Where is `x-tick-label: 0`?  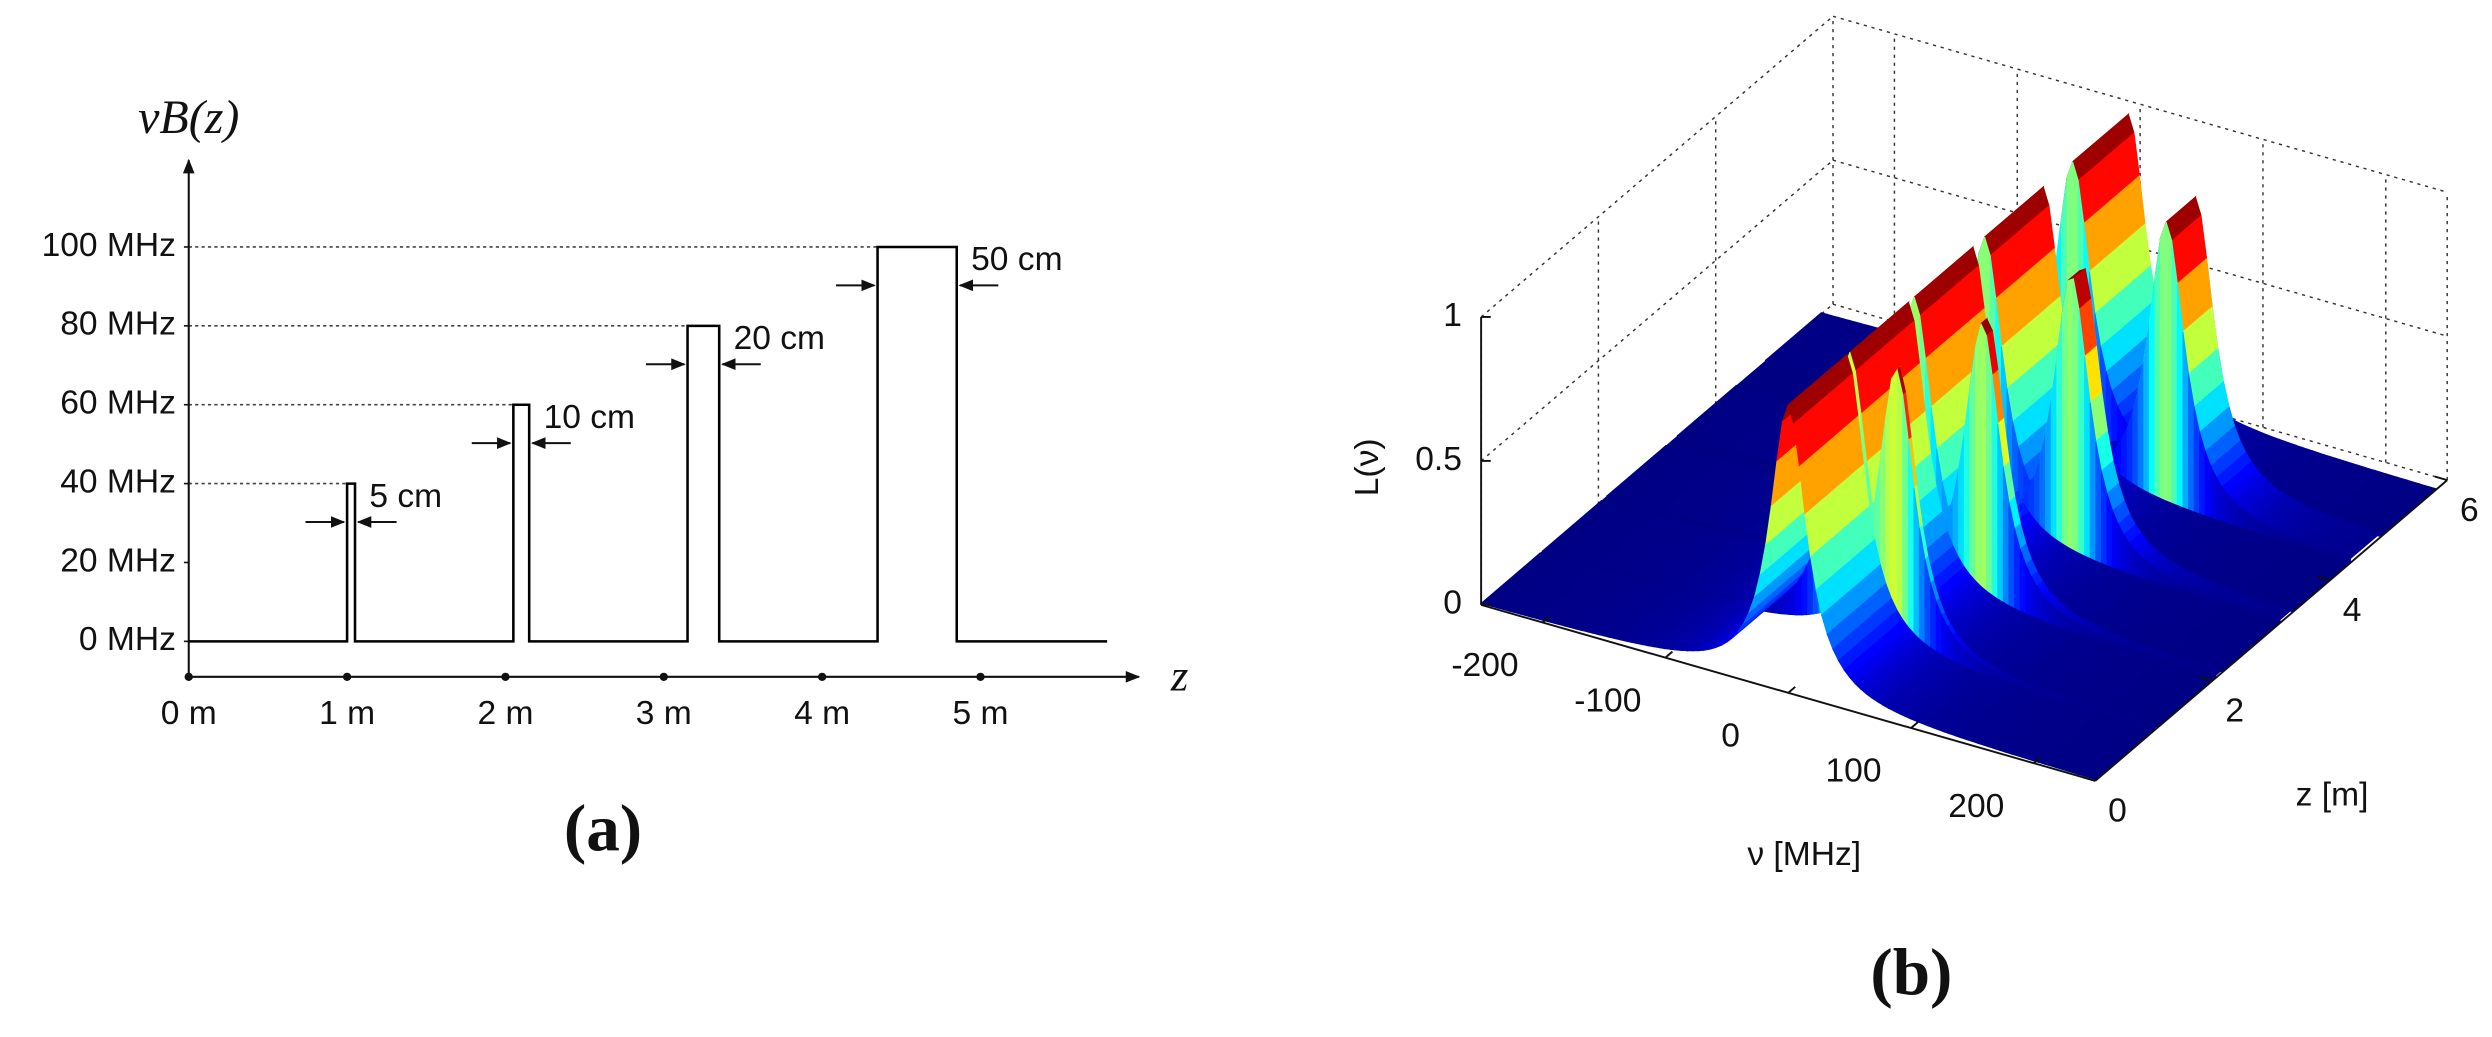
x-tick-label: 0 is located at coordinates (1730, 736).